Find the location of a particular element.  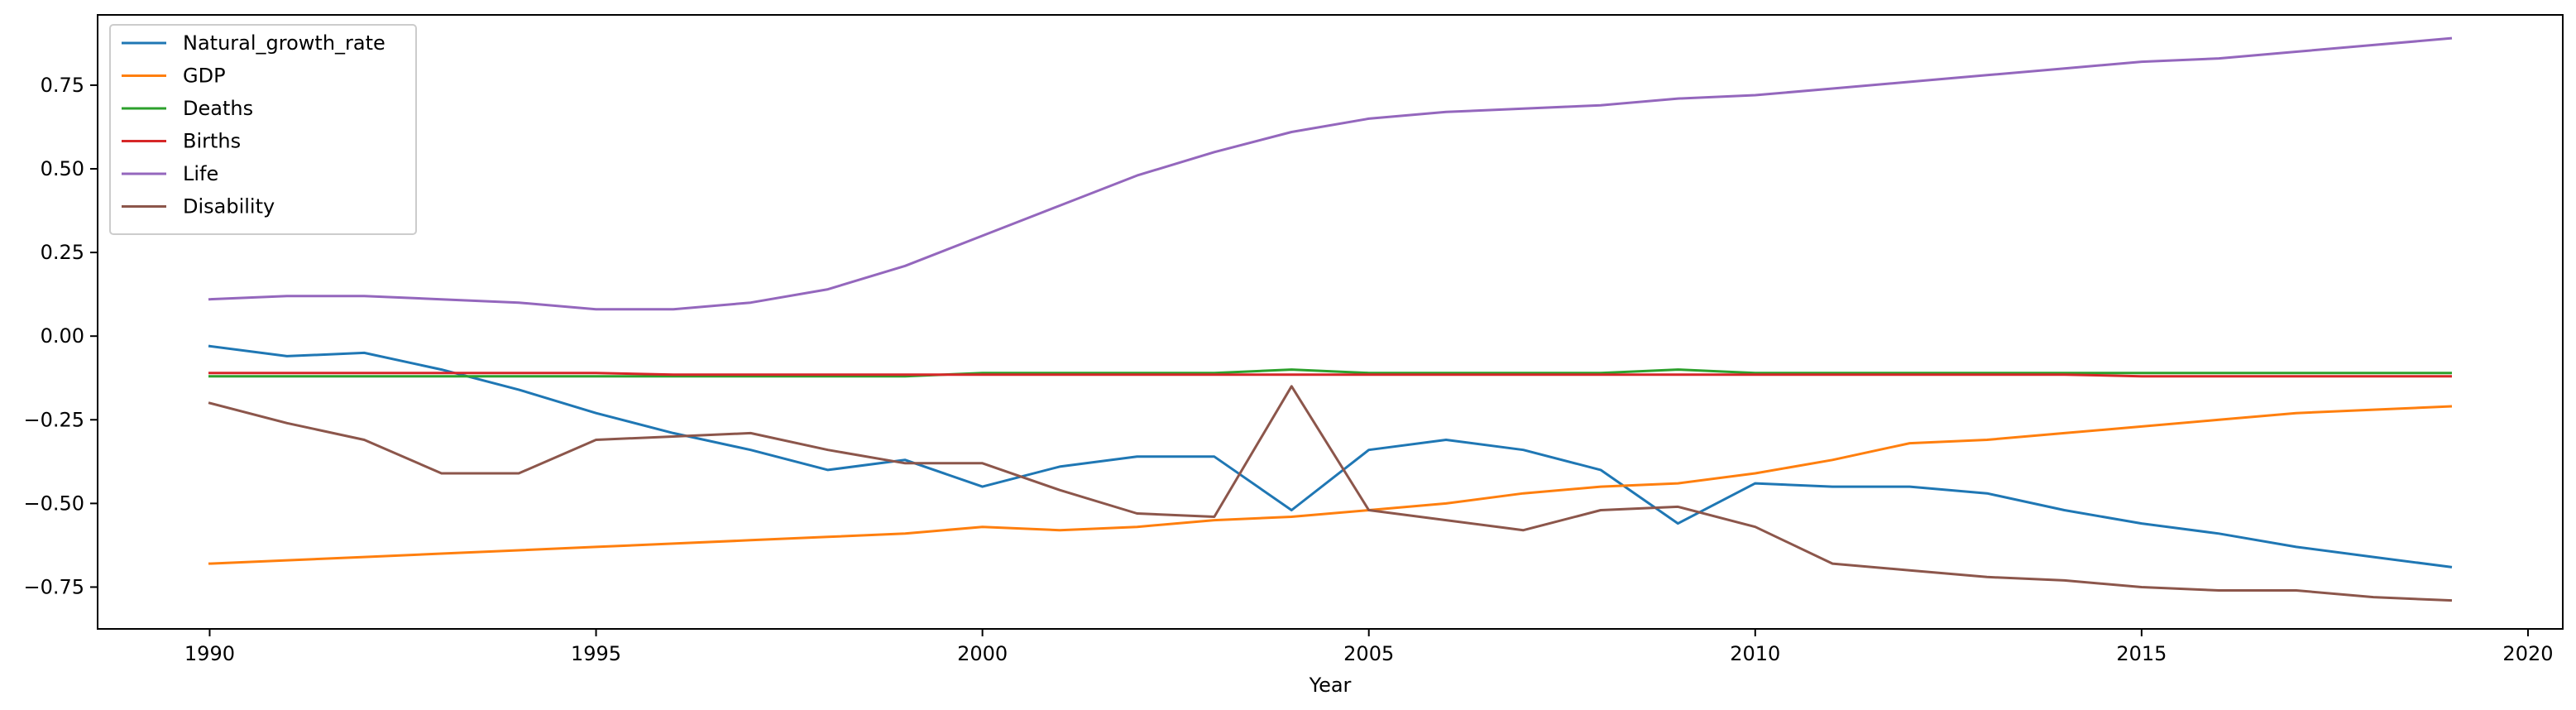

y-tick-label: −0.75 is located at coordinates (53, 586).